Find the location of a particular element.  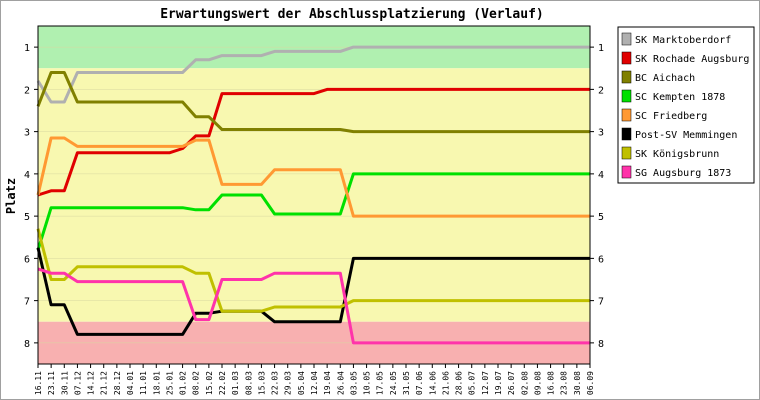

x-tick-label: 19.07 is located at coordinates (498, 383).